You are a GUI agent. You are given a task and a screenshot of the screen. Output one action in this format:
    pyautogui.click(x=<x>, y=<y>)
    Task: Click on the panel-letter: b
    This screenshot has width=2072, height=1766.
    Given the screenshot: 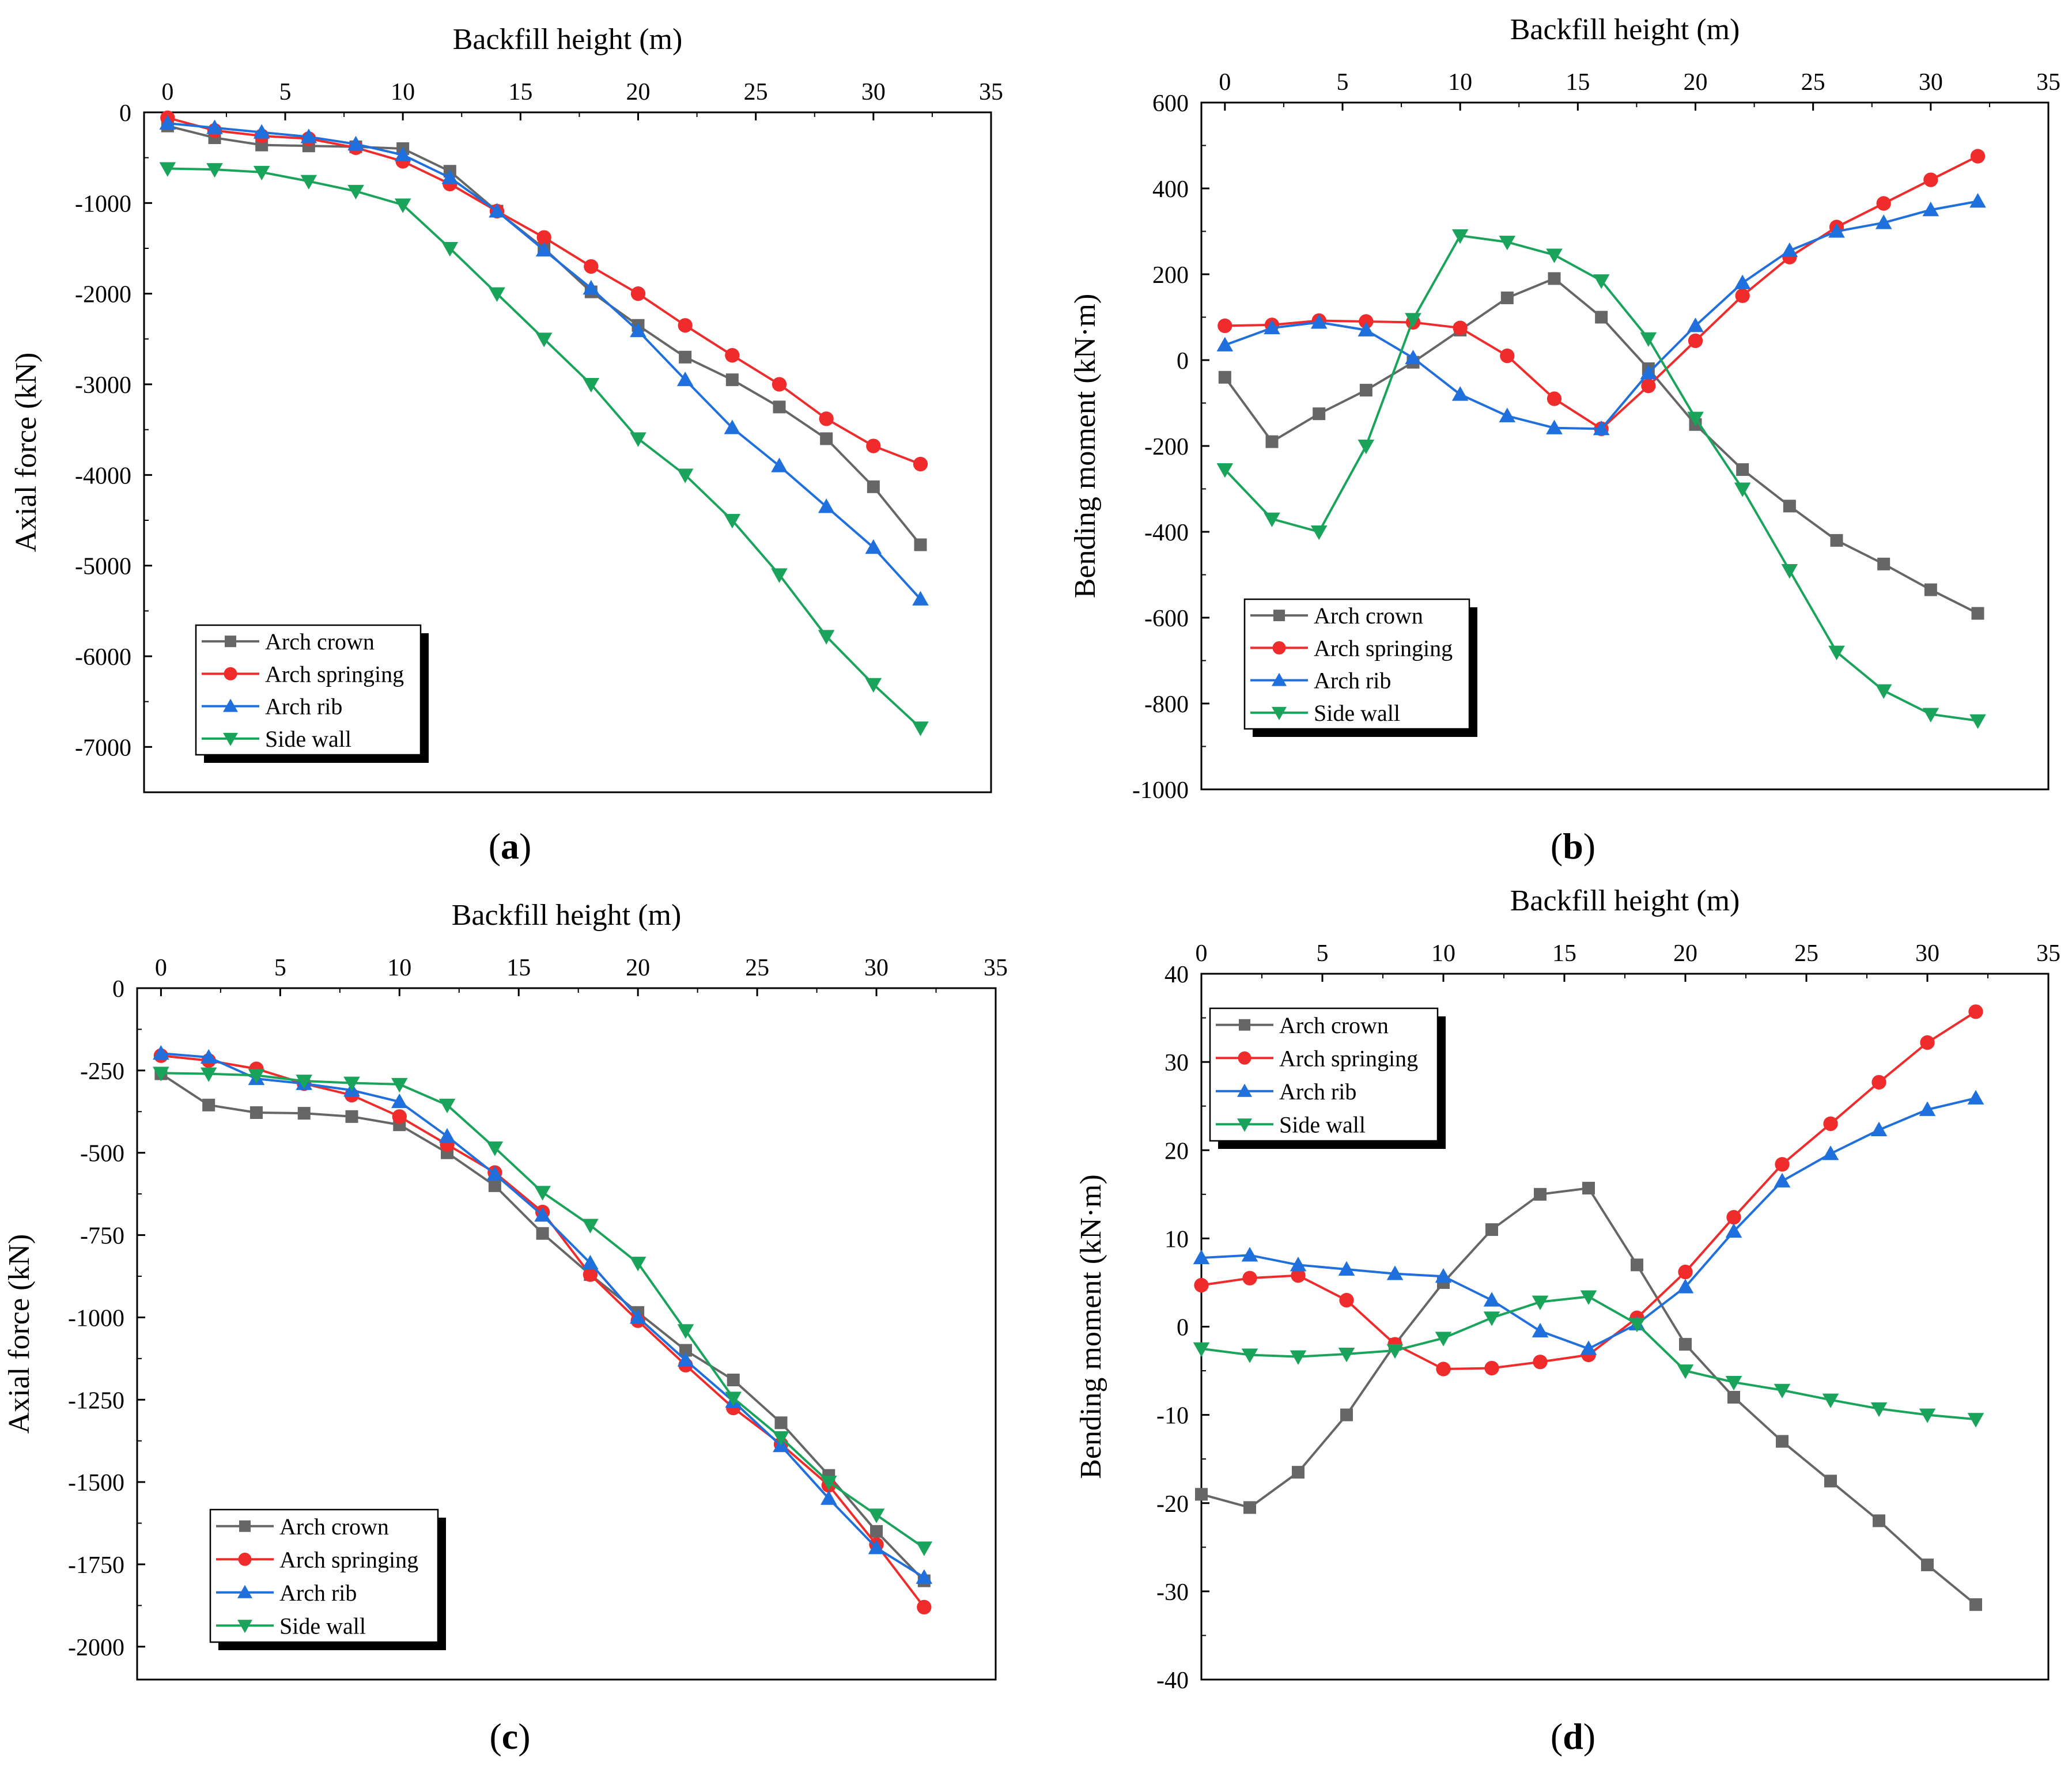 What is the action you would take?
    pyautogui.click(x=1573, y=846)
    